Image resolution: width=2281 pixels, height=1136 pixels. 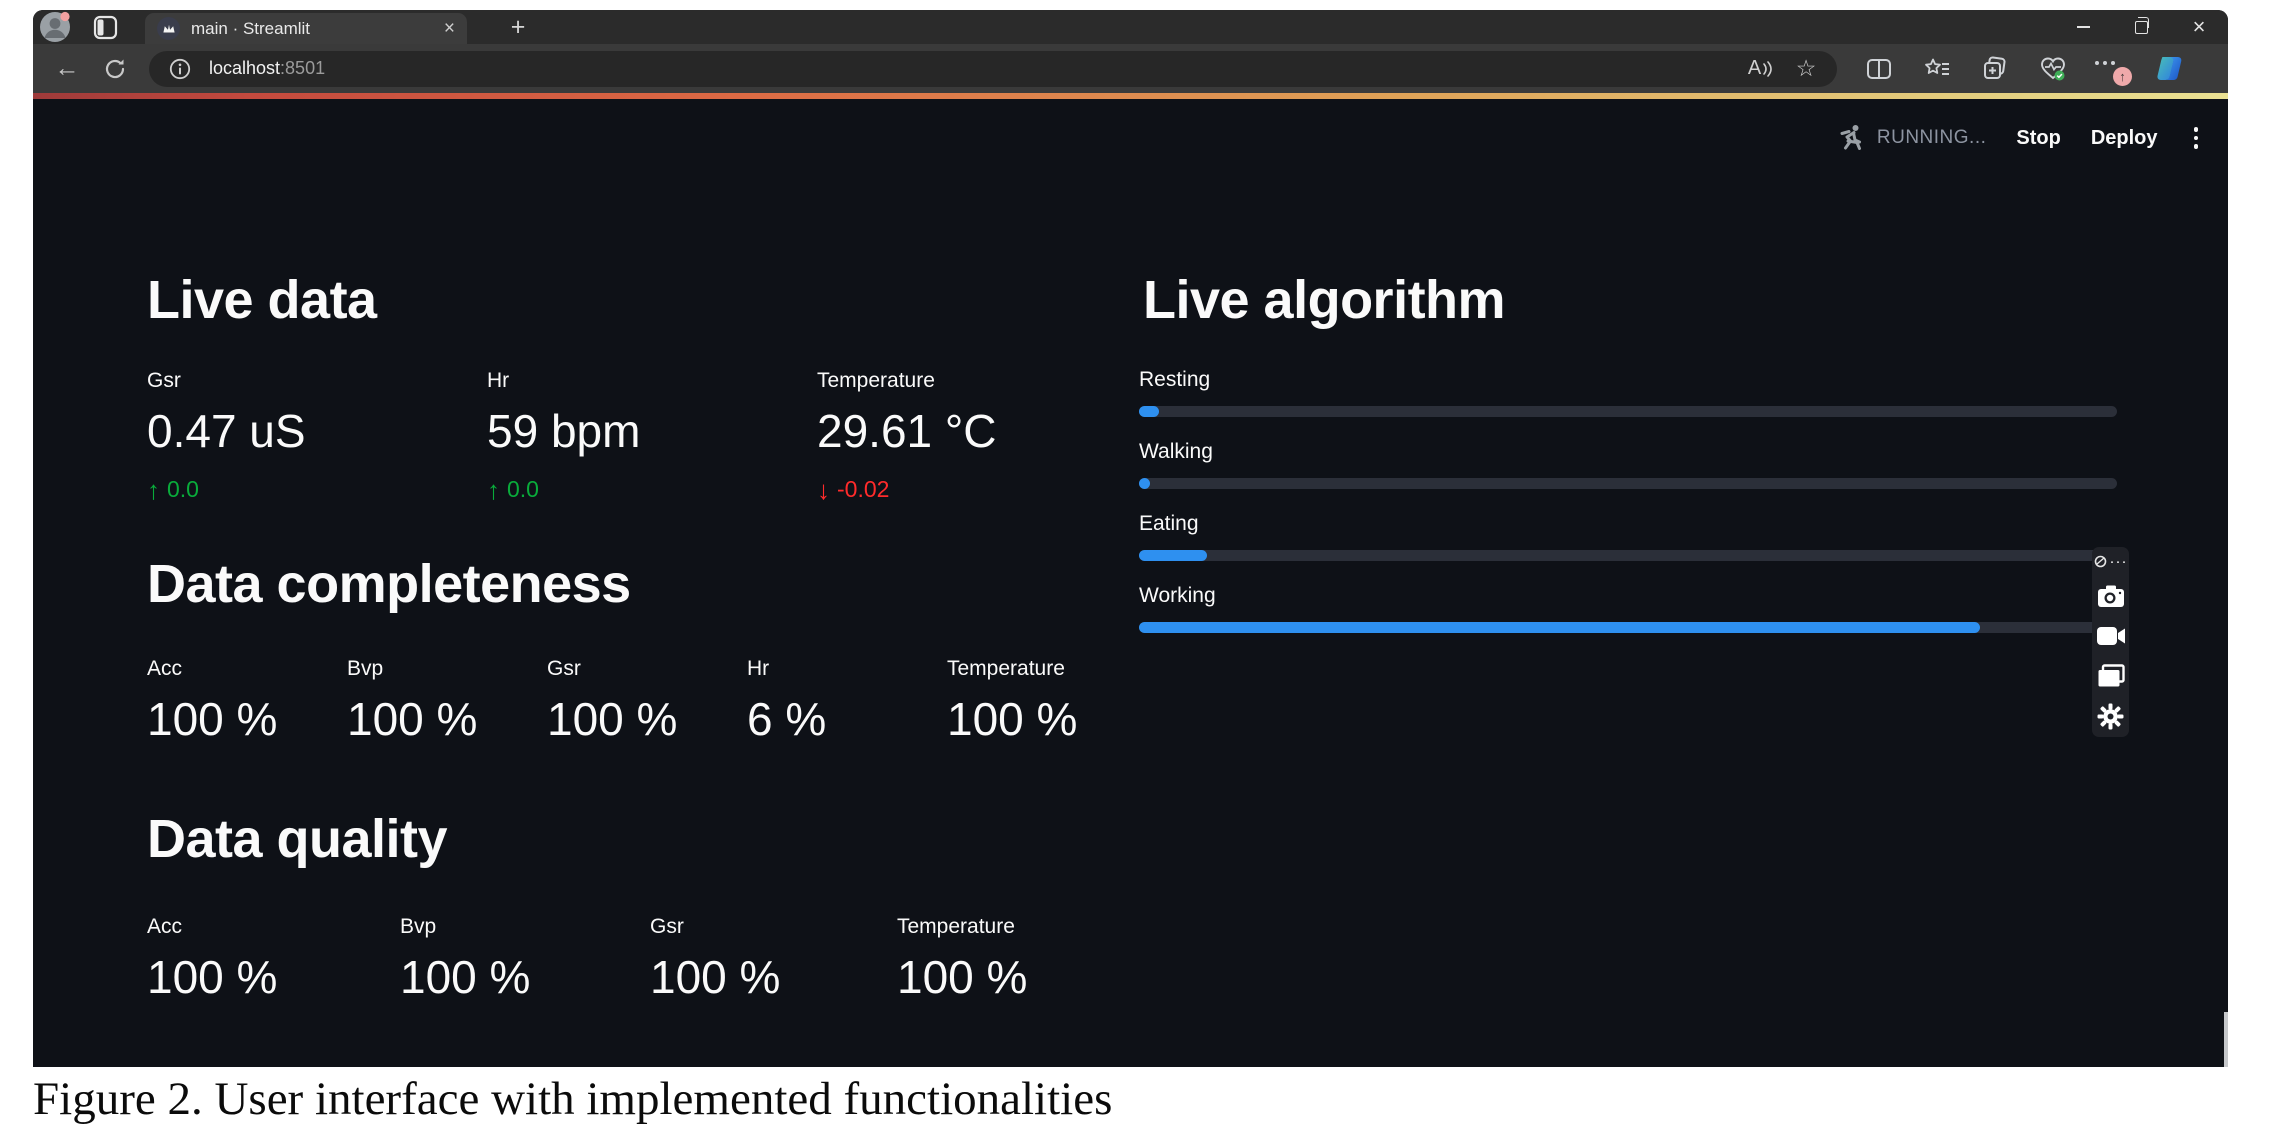 I want to click on restore-icon, so click(x=2141, y=25).